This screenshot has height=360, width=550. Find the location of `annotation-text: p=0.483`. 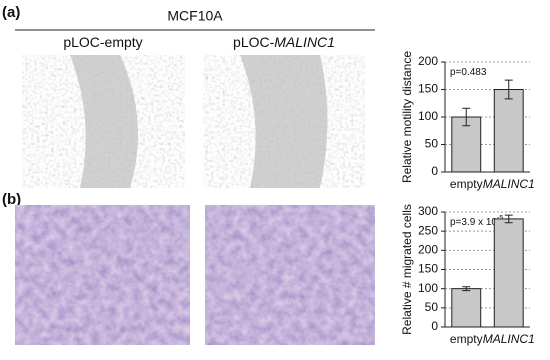

annotation-text: p=0.483 is located at coordinates (468, 72).